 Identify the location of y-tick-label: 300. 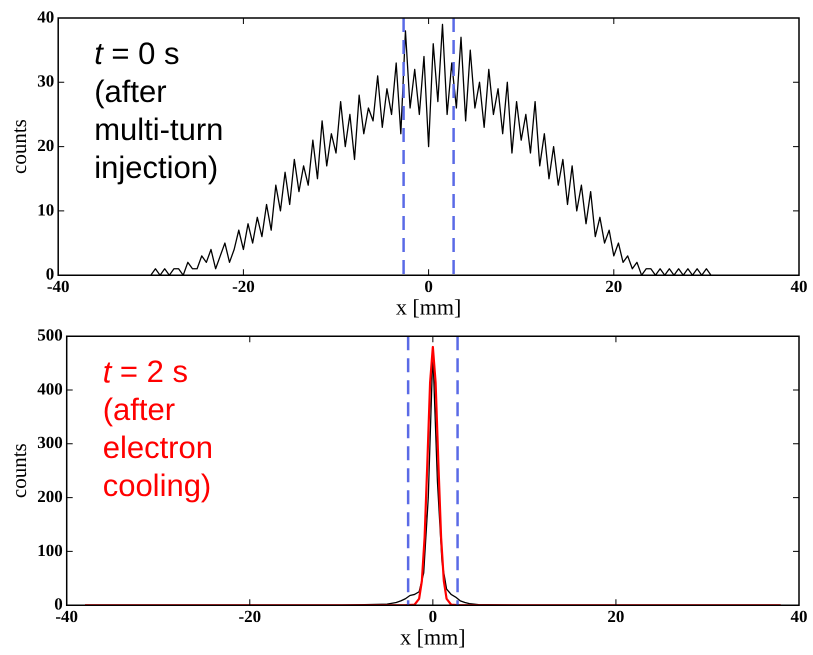
(50, 442).